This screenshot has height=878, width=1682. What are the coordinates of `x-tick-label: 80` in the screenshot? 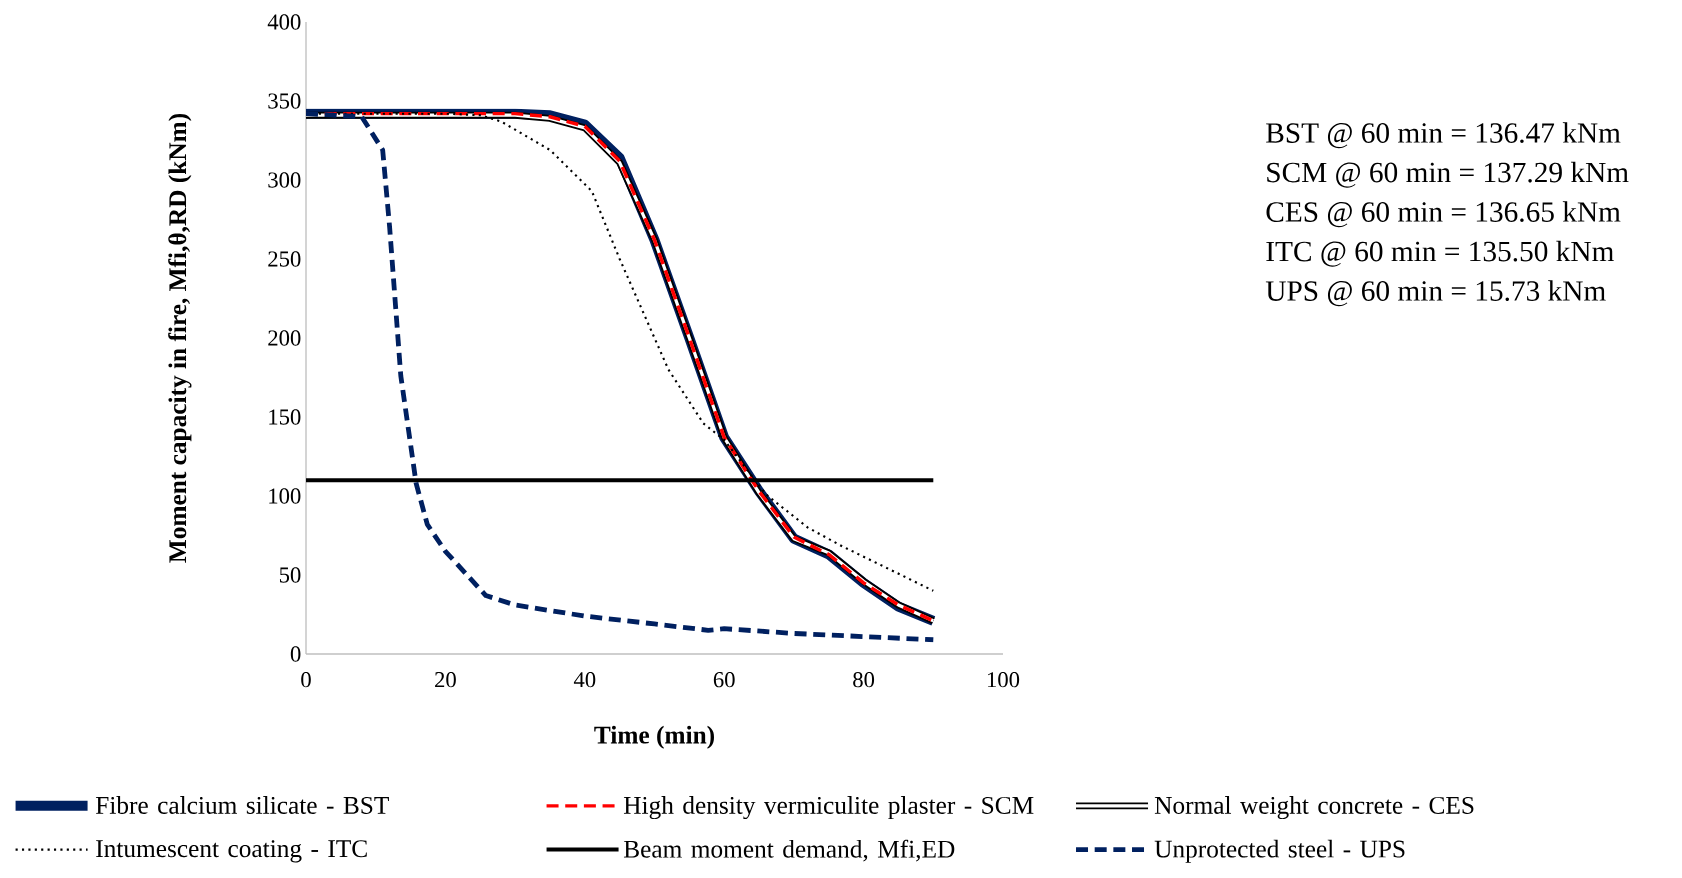 It's located at (864, 680).